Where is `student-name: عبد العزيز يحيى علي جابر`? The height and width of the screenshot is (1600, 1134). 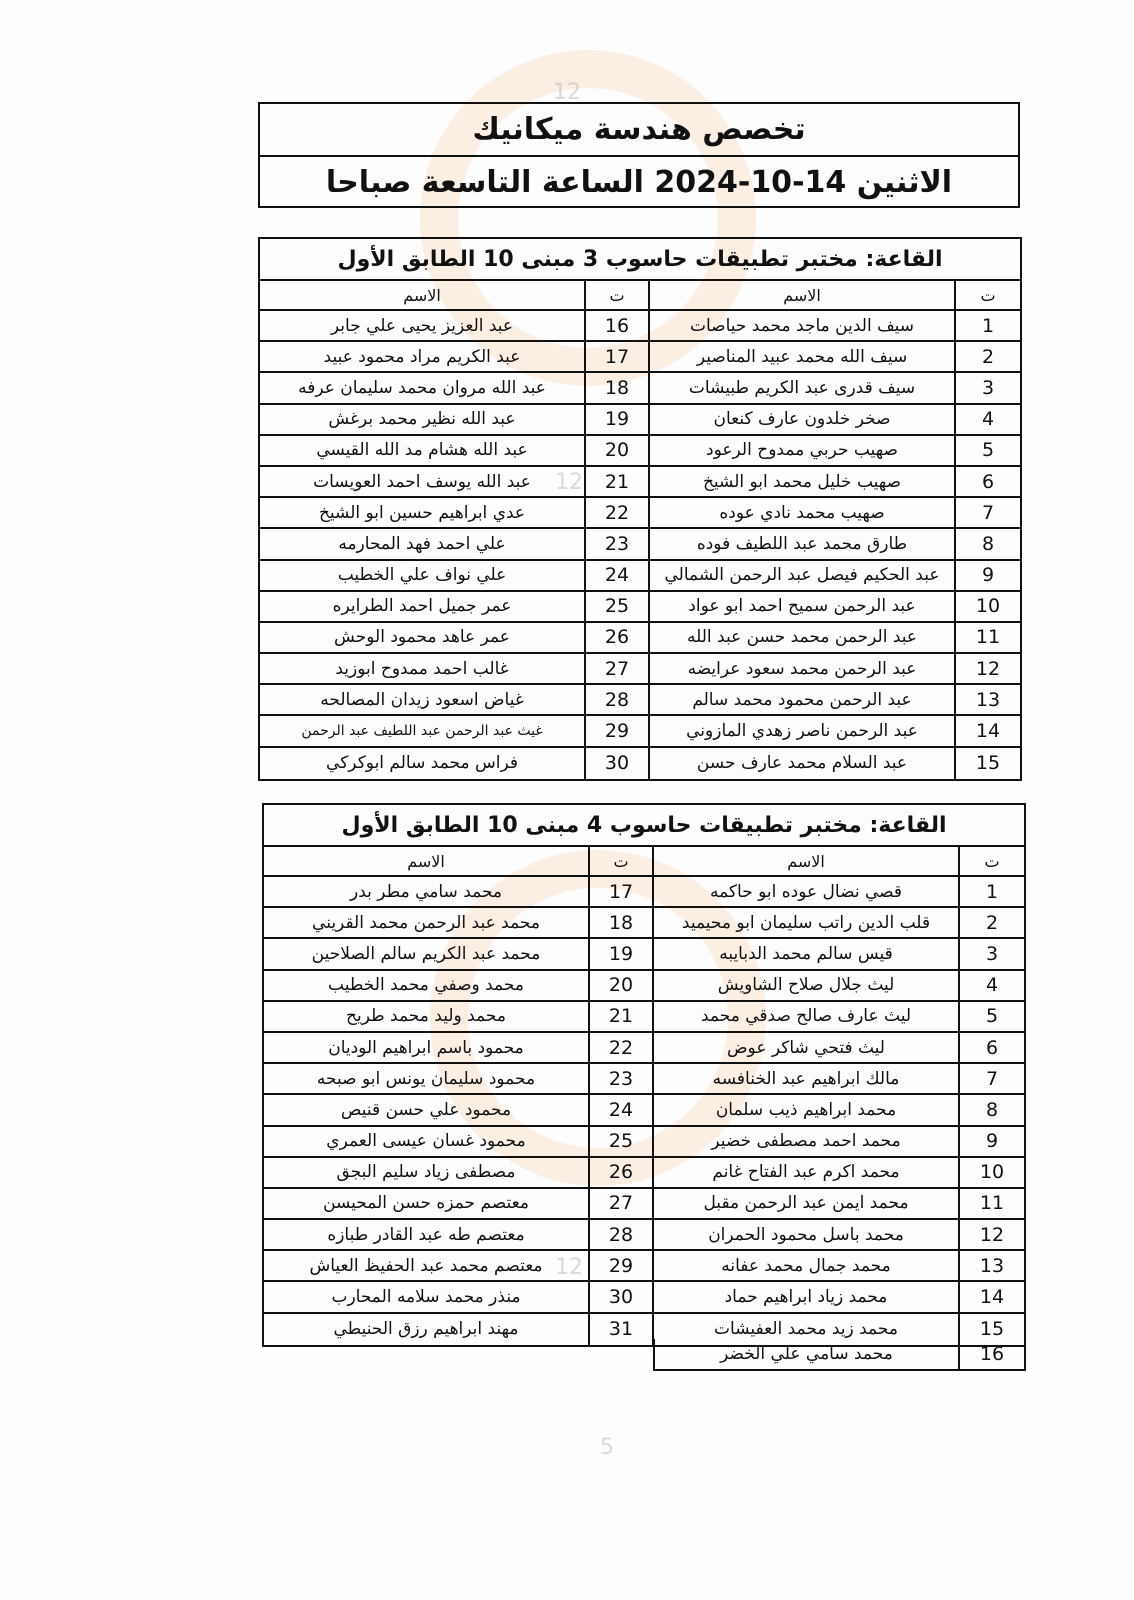 student-name: عبد العزيز يحيى علي جابر is located at coordinates (422, 327).